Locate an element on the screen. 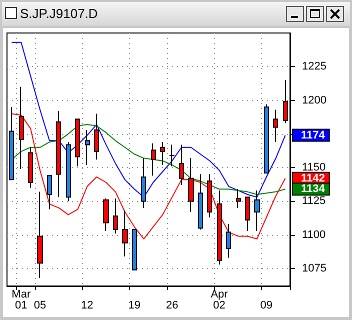 This screenshot has width=352, height=320. x-tick-label: 12 is located at coordinates (87, 306).